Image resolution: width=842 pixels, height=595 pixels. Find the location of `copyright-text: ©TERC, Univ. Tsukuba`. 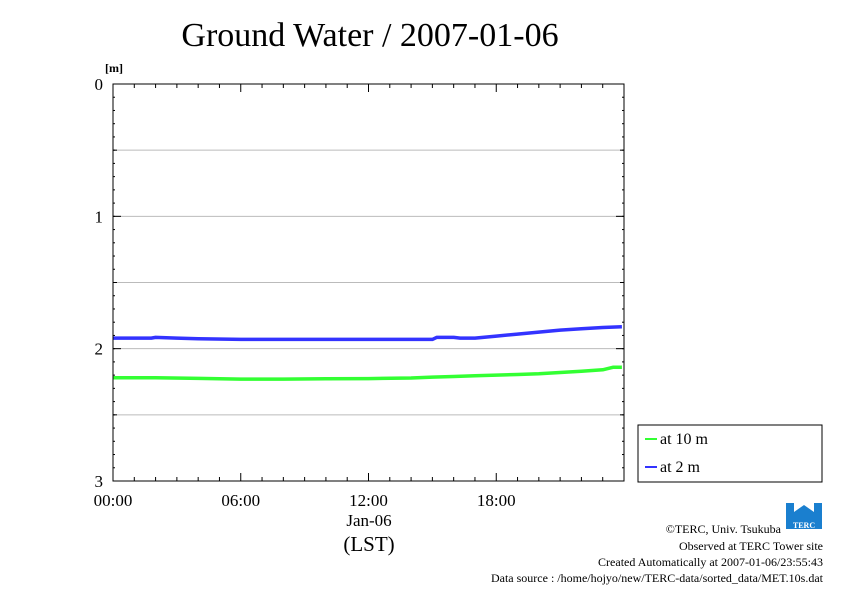

copyright-text: ©TERC, Univ. Tsukuba is located at coordinates (724, 529).